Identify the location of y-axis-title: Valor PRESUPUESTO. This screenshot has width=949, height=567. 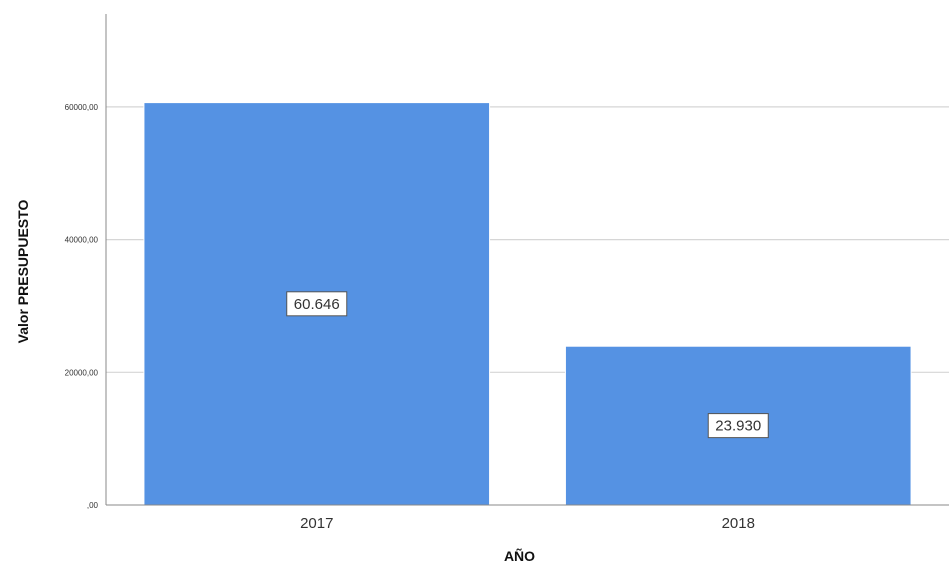
(23, 272).